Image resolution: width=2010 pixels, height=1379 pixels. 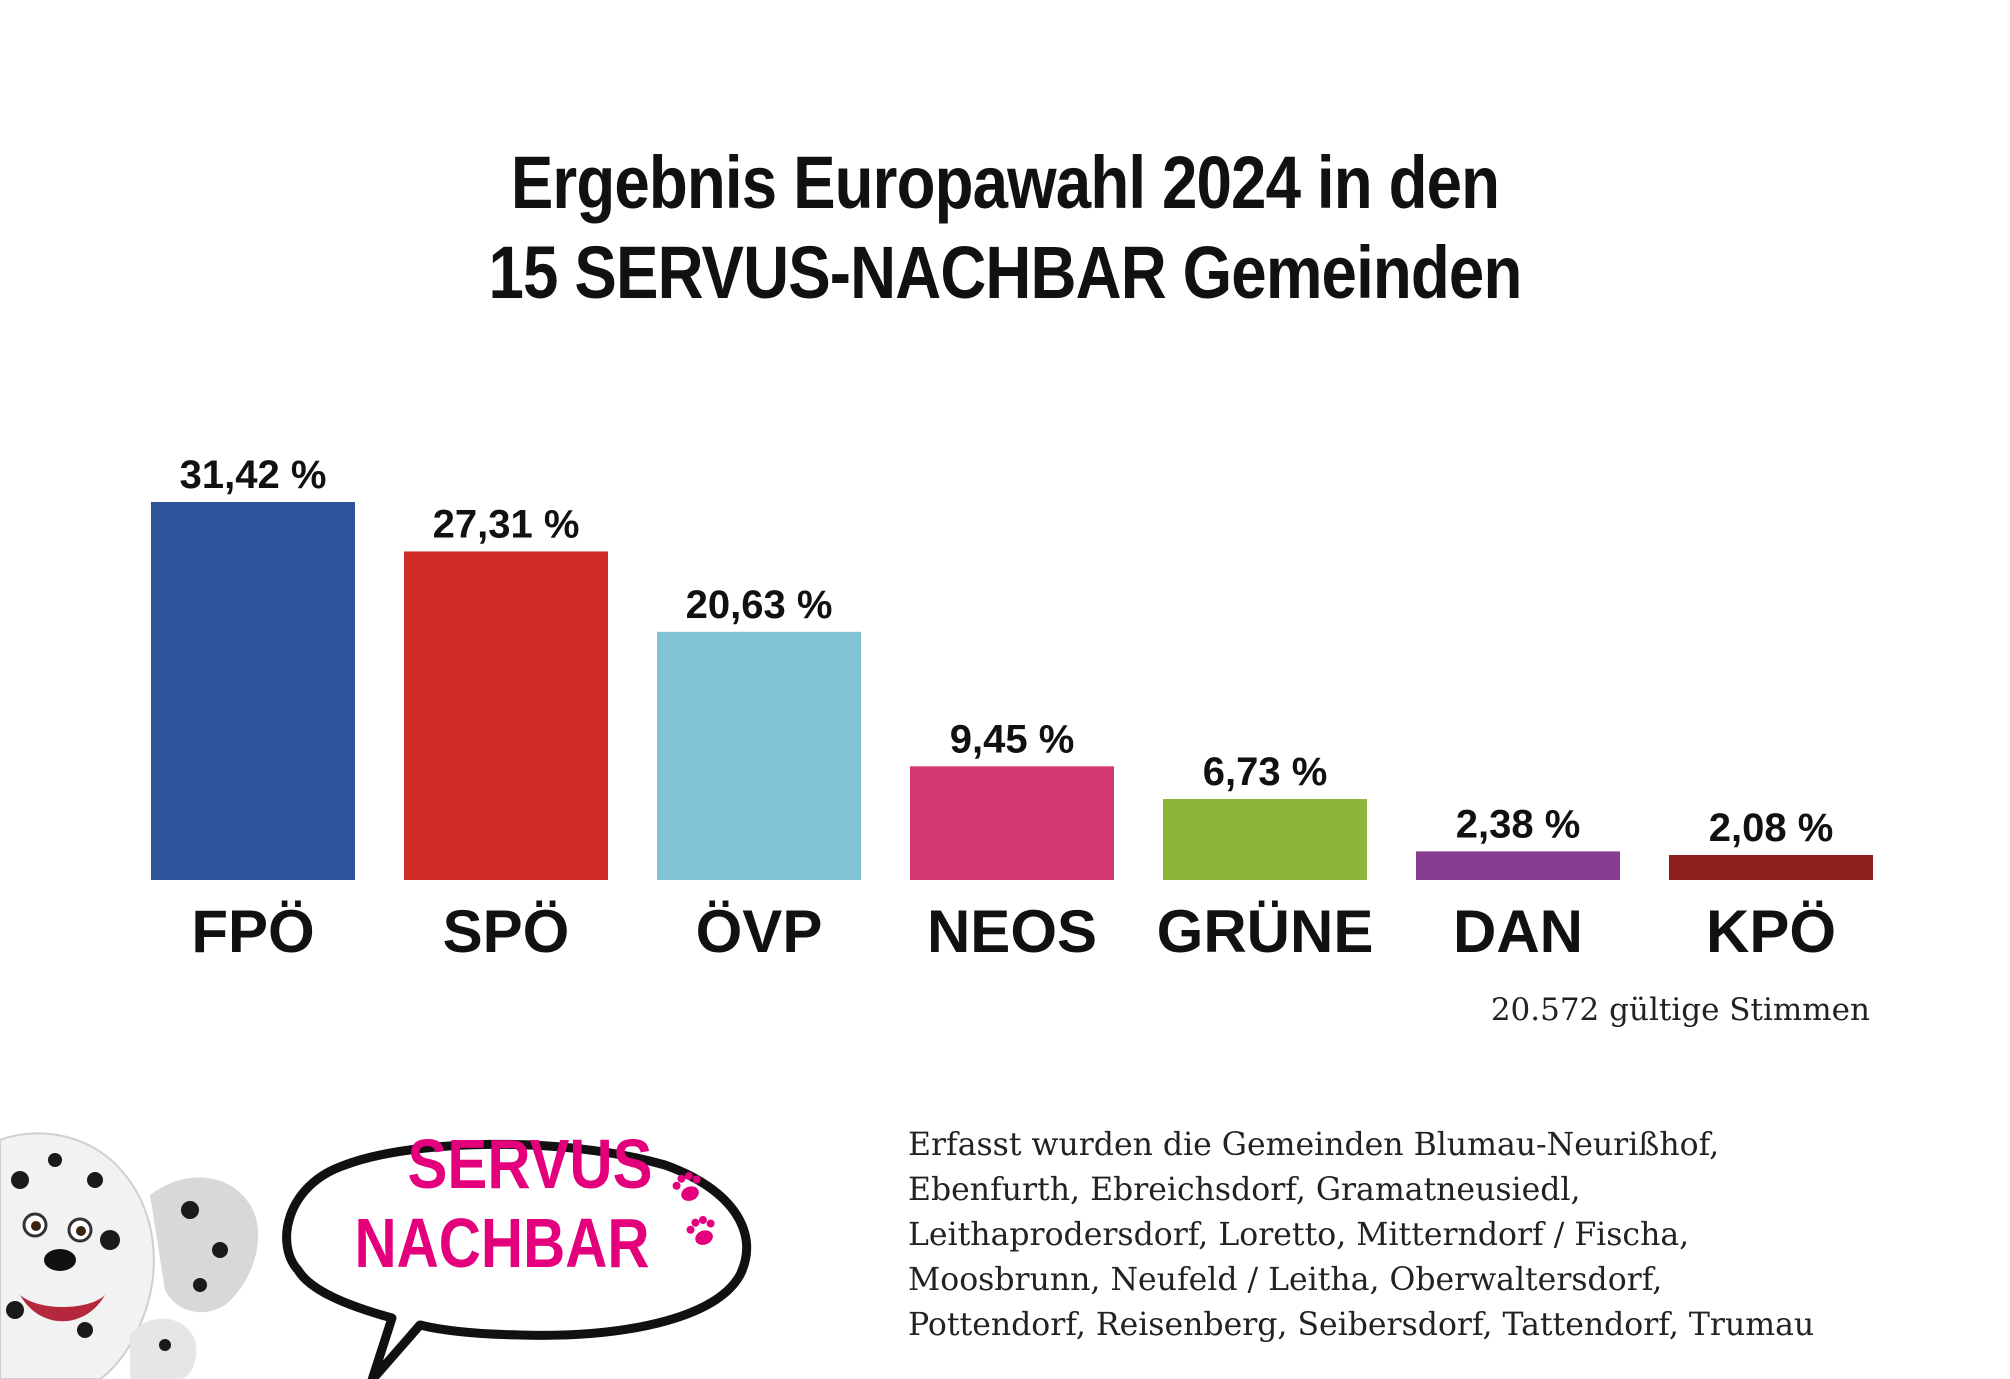 What do you see at coordinates (1771, 931) in the screenshot?
I see `category-label: KPÖ` at bounding box center [1771, 931].